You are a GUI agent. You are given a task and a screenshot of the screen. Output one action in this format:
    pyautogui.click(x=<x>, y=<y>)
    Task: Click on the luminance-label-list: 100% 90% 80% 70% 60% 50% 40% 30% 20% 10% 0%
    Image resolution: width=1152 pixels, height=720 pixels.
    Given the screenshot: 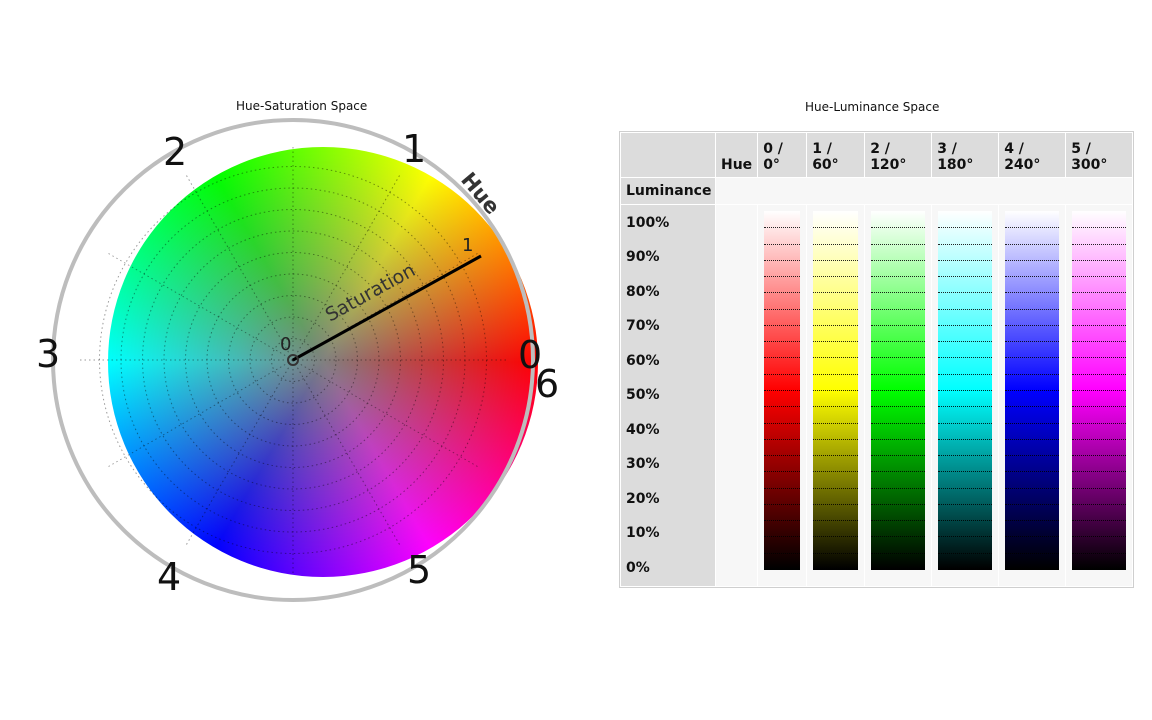 What is the action you would take?
    pyautogui.click(x=668, y=395)
    